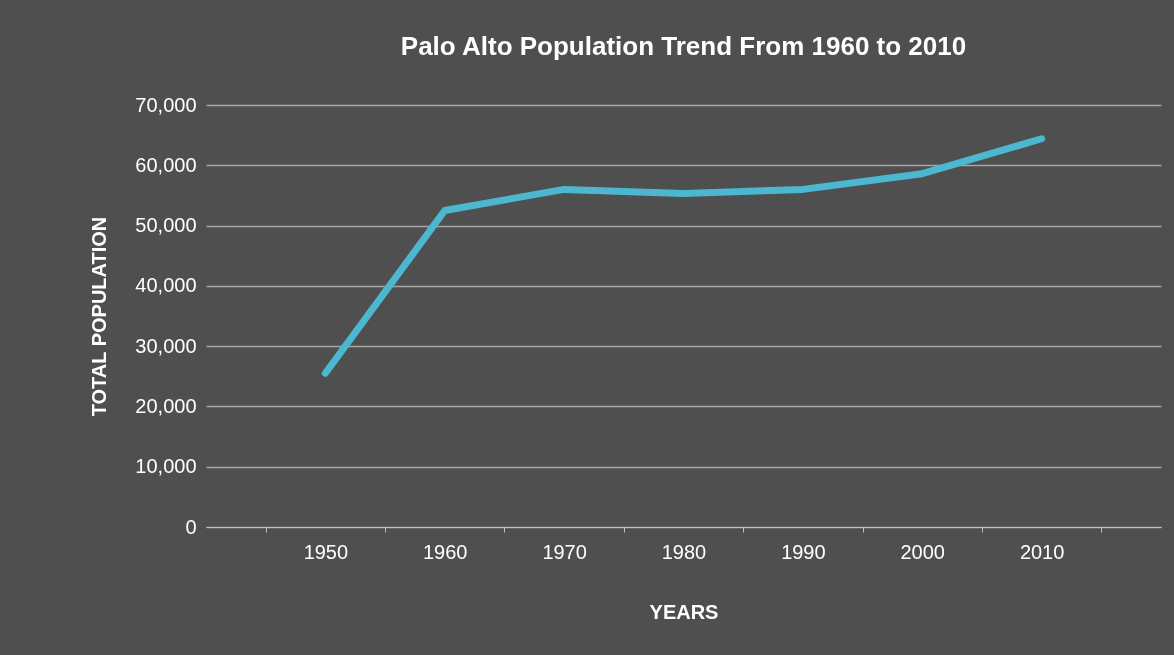 Image resolution: width=1174 pixels, height=655 pixels. I want to click on x-axis-title: YEARS, so click(684, 611).